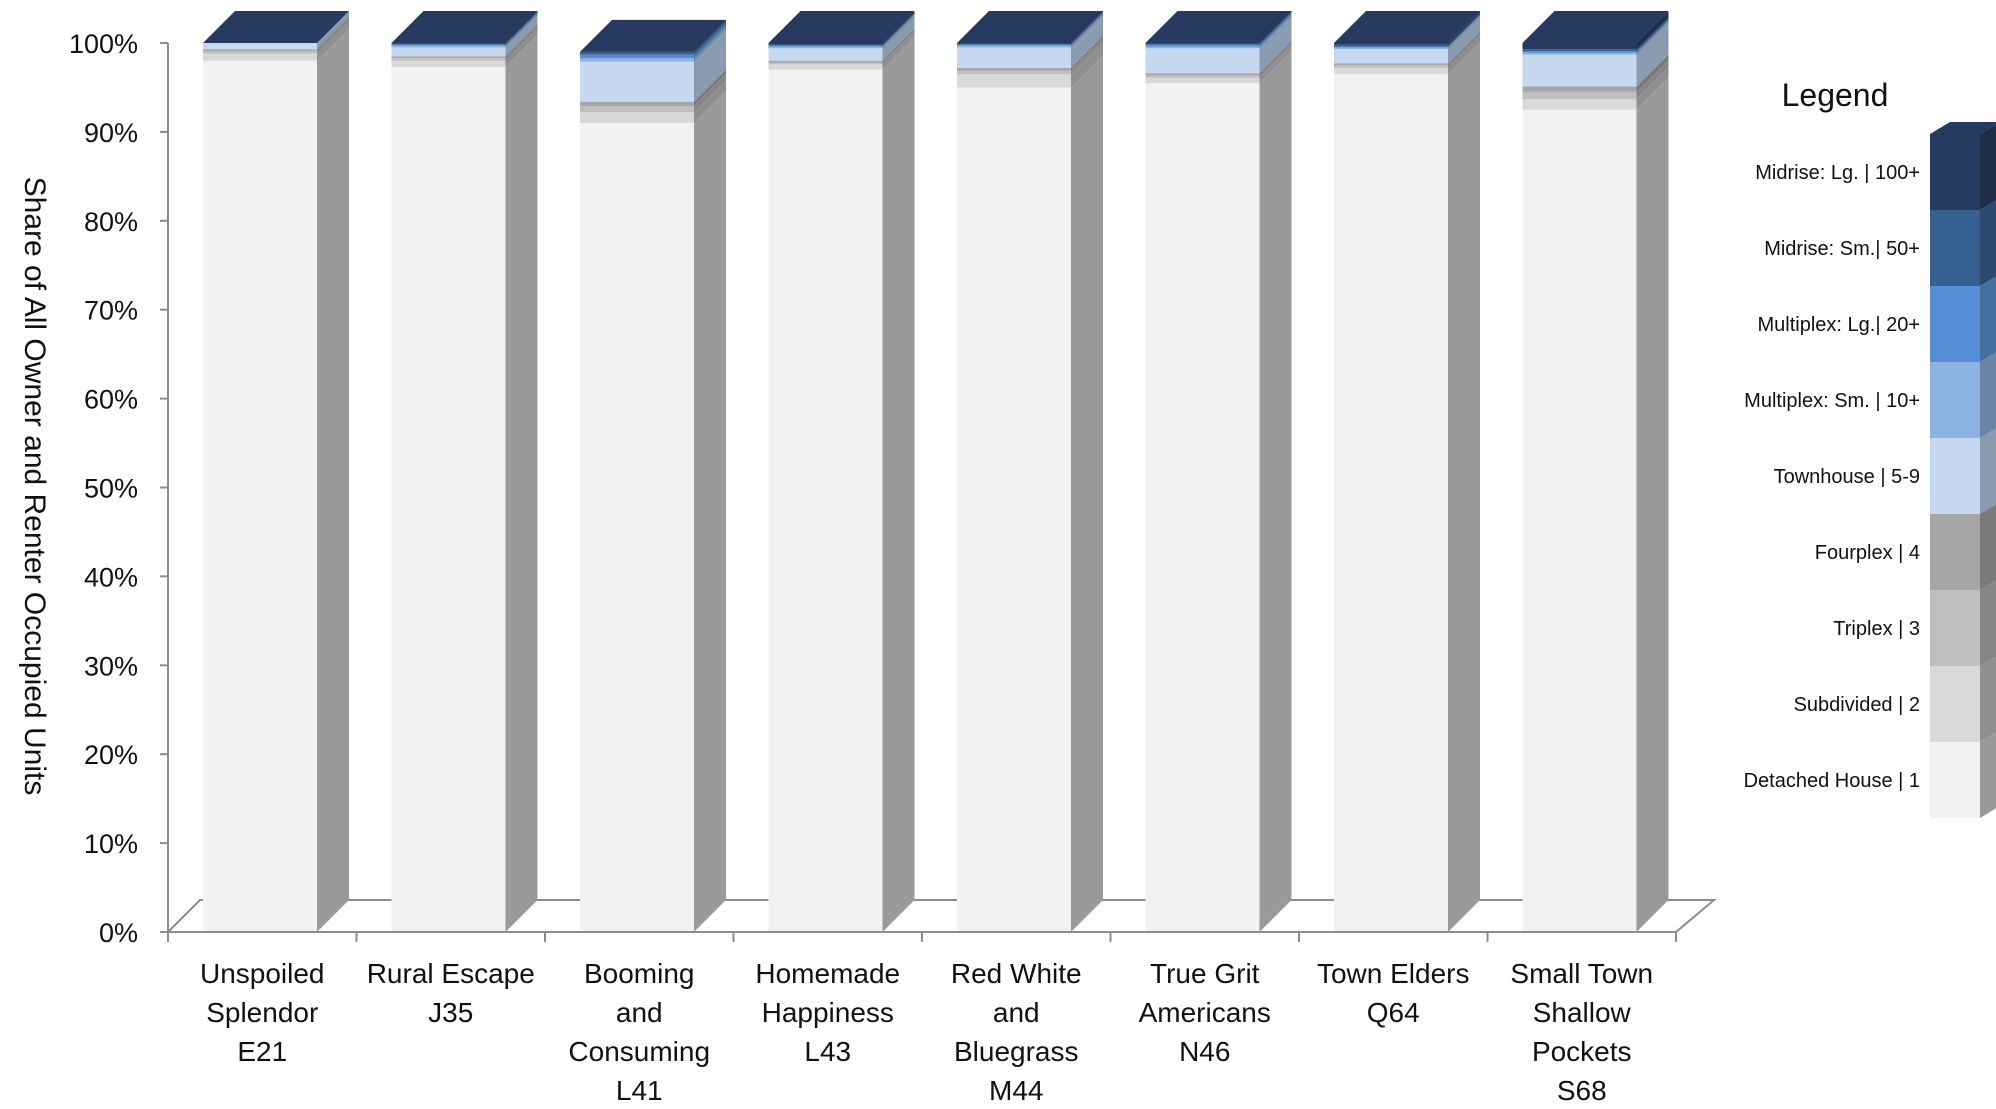 This screenshot has width=1996, height=1109. I want to click on x-category-label: Shallow, so click(1582, 1012).